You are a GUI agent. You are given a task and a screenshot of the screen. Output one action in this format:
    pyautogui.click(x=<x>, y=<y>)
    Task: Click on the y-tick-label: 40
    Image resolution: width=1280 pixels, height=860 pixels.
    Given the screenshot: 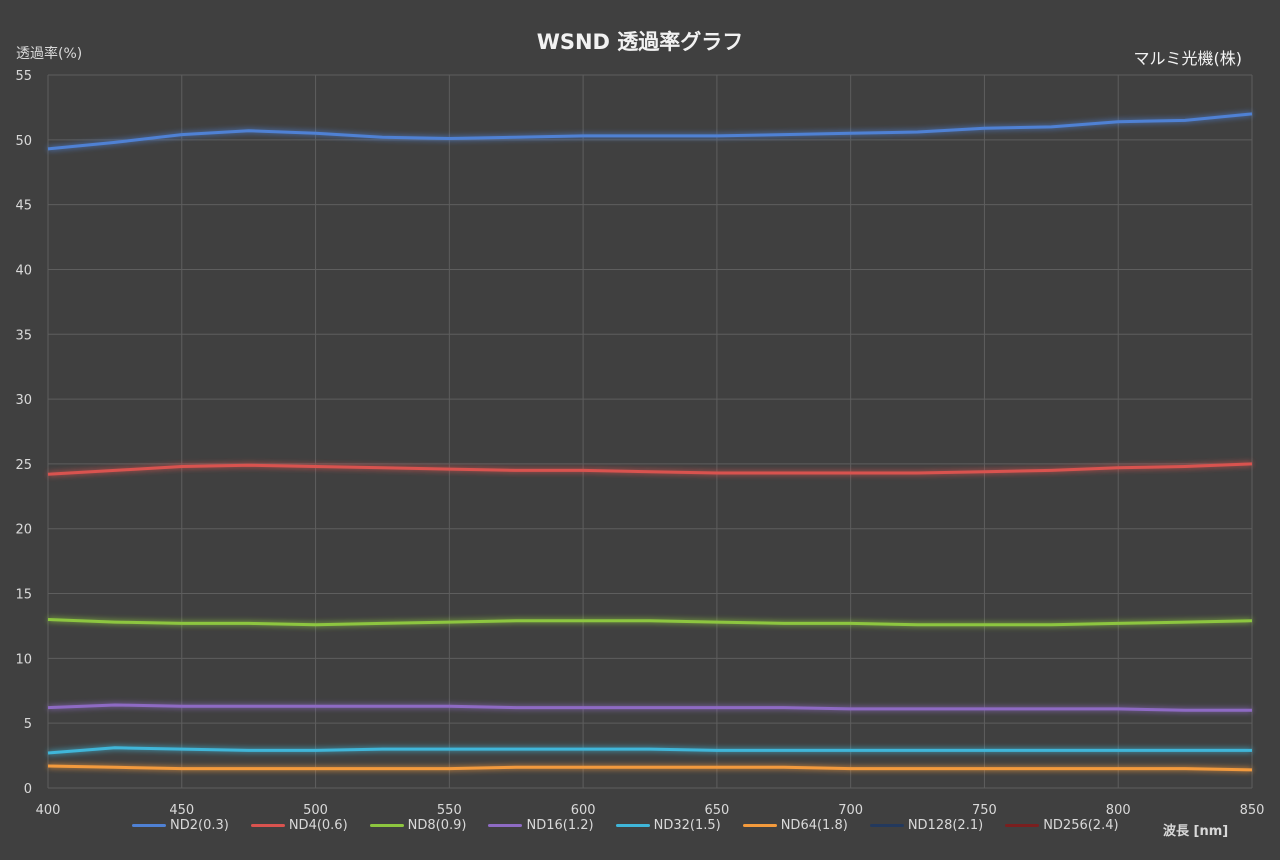 What is the action you would take?
    pyautogui.click(x=23, y=270)
    